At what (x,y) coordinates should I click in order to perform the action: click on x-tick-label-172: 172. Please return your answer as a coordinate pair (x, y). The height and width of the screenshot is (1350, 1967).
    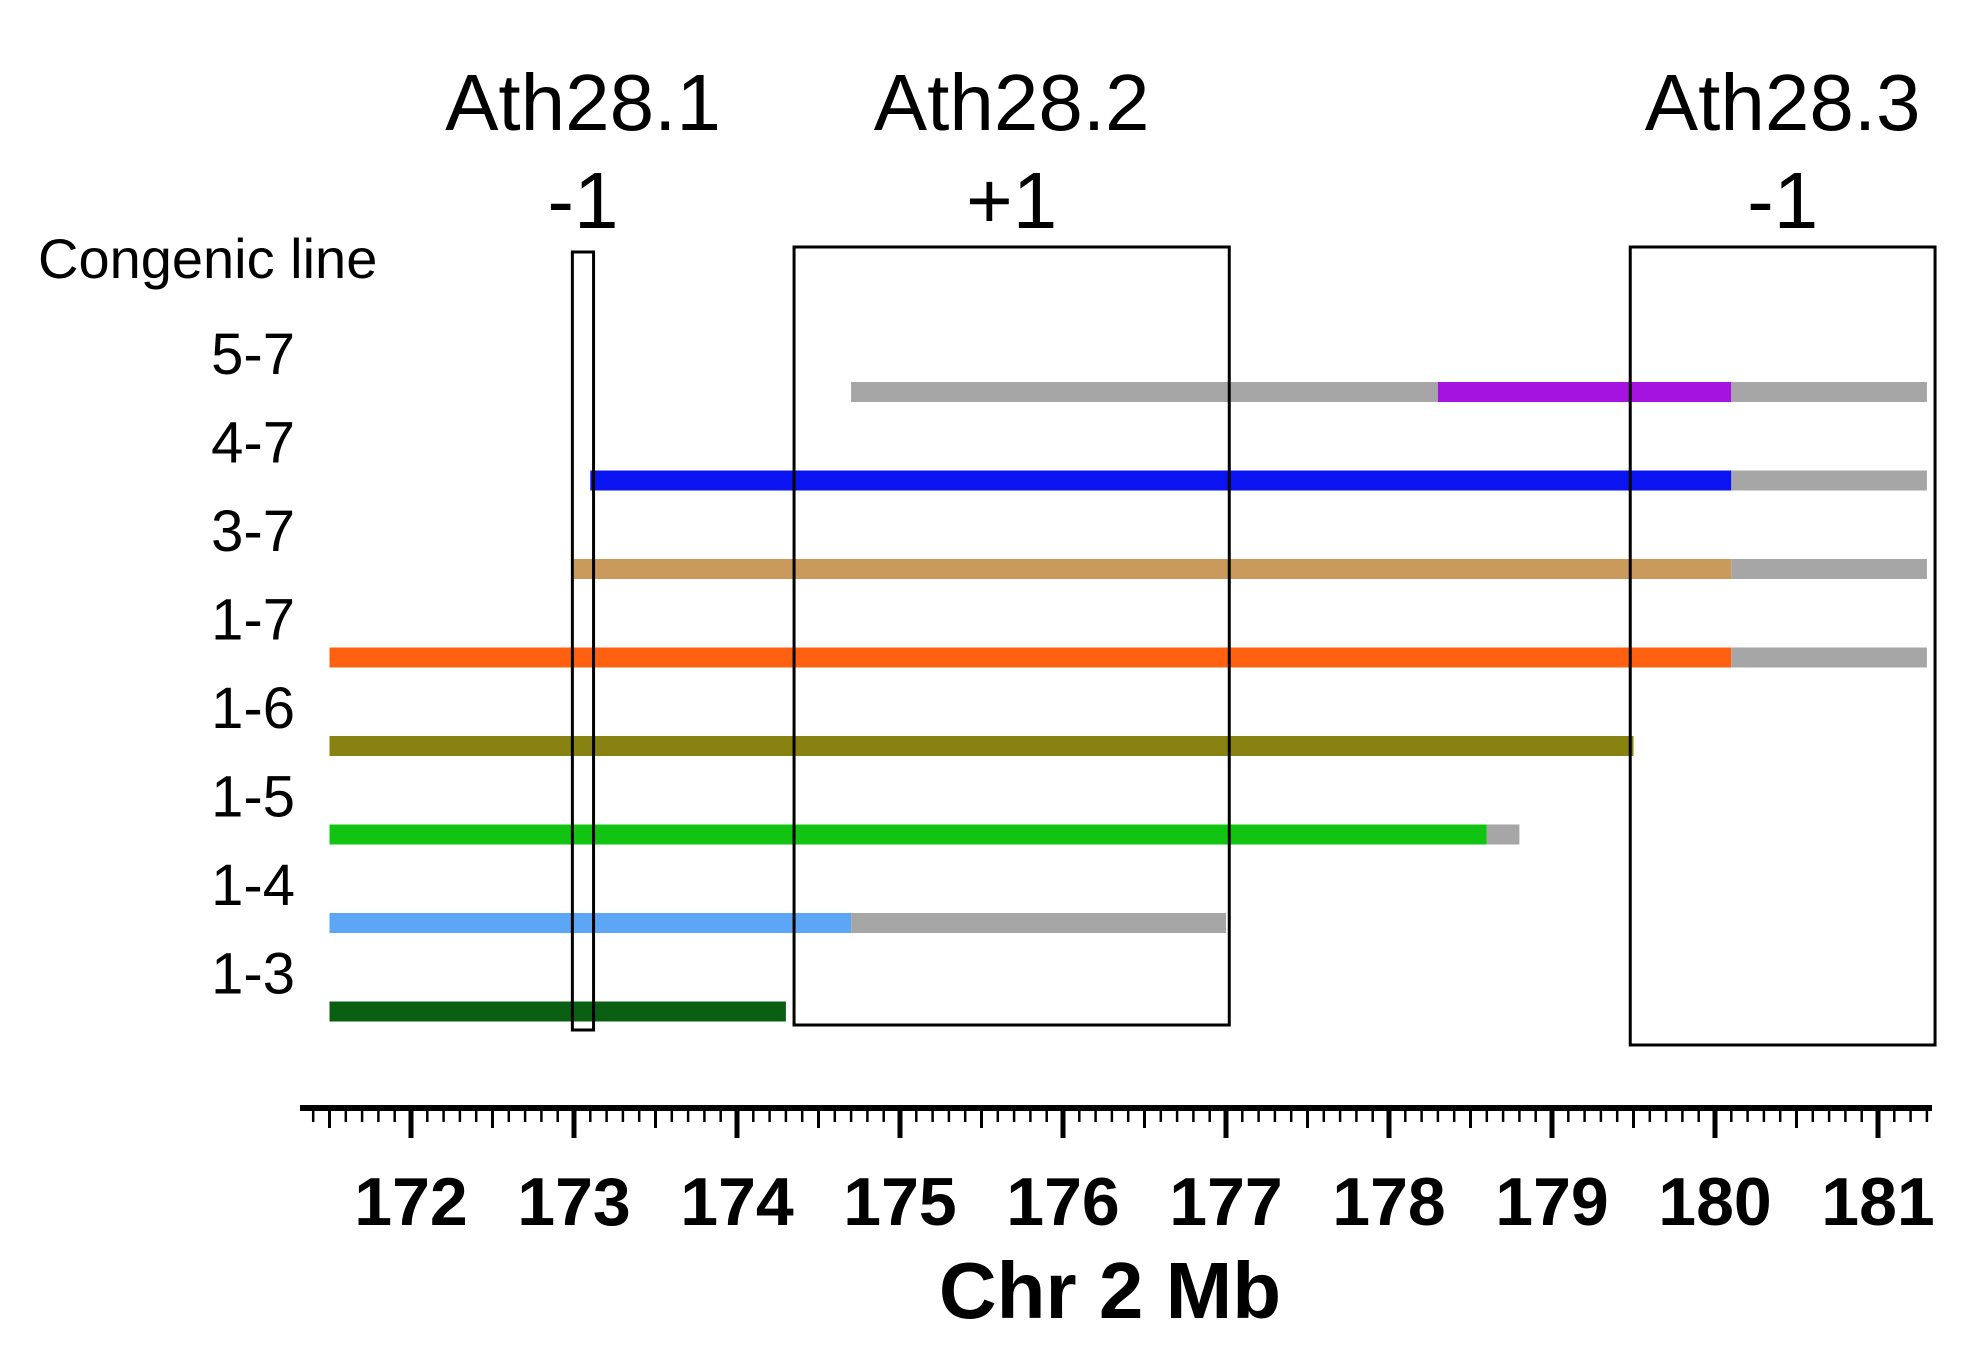
    Looking at the image, I should click on (410, 1202).